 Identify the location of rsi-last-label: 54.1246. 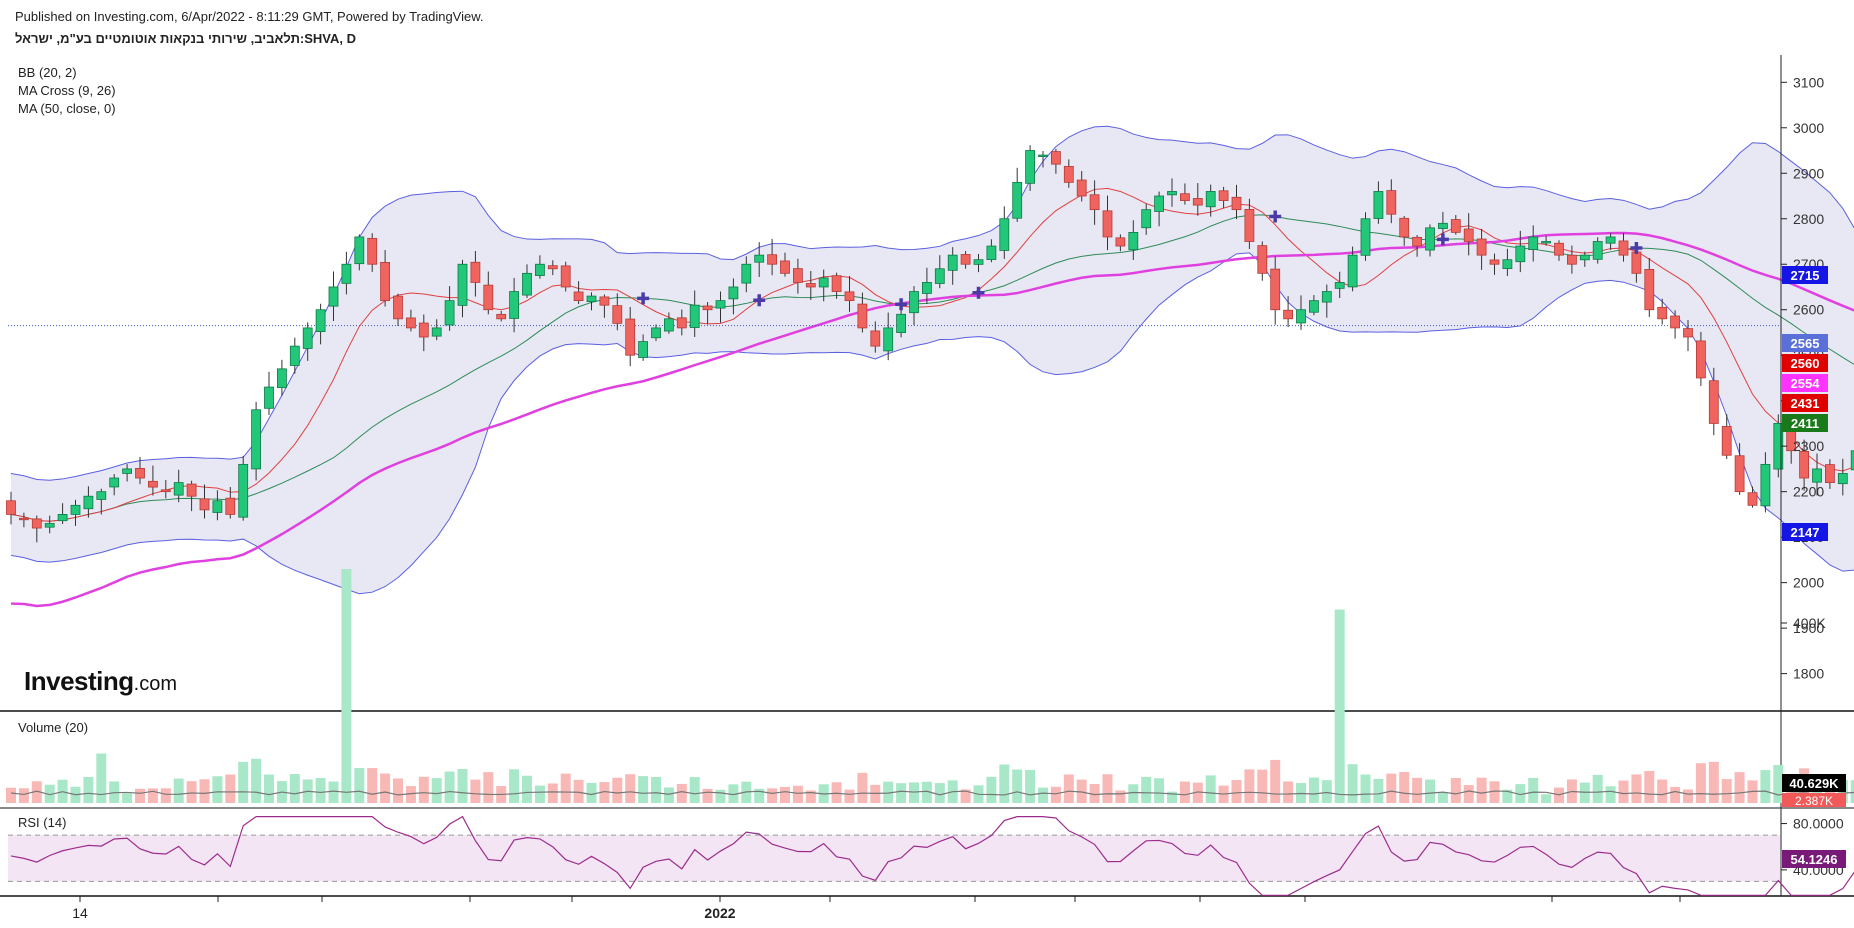
(1814, 859).